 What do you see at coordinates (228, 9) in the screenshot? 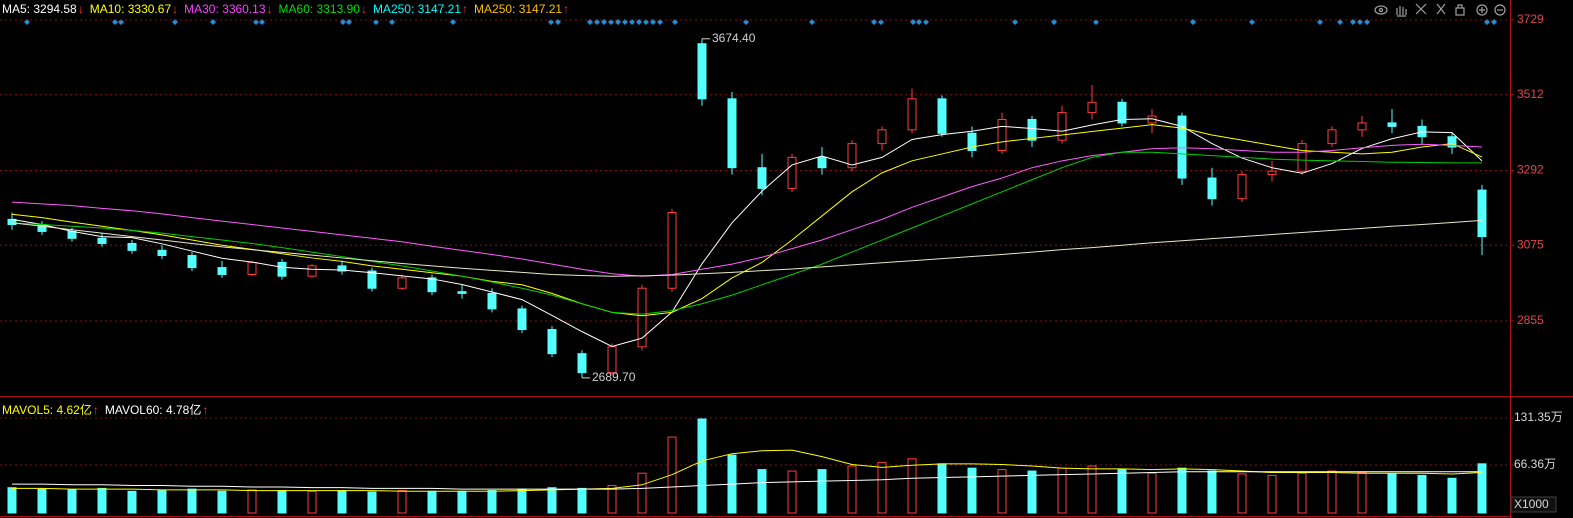
I see `legend-item: MA30: 3360.13↓` at bounding box center [228, 9].